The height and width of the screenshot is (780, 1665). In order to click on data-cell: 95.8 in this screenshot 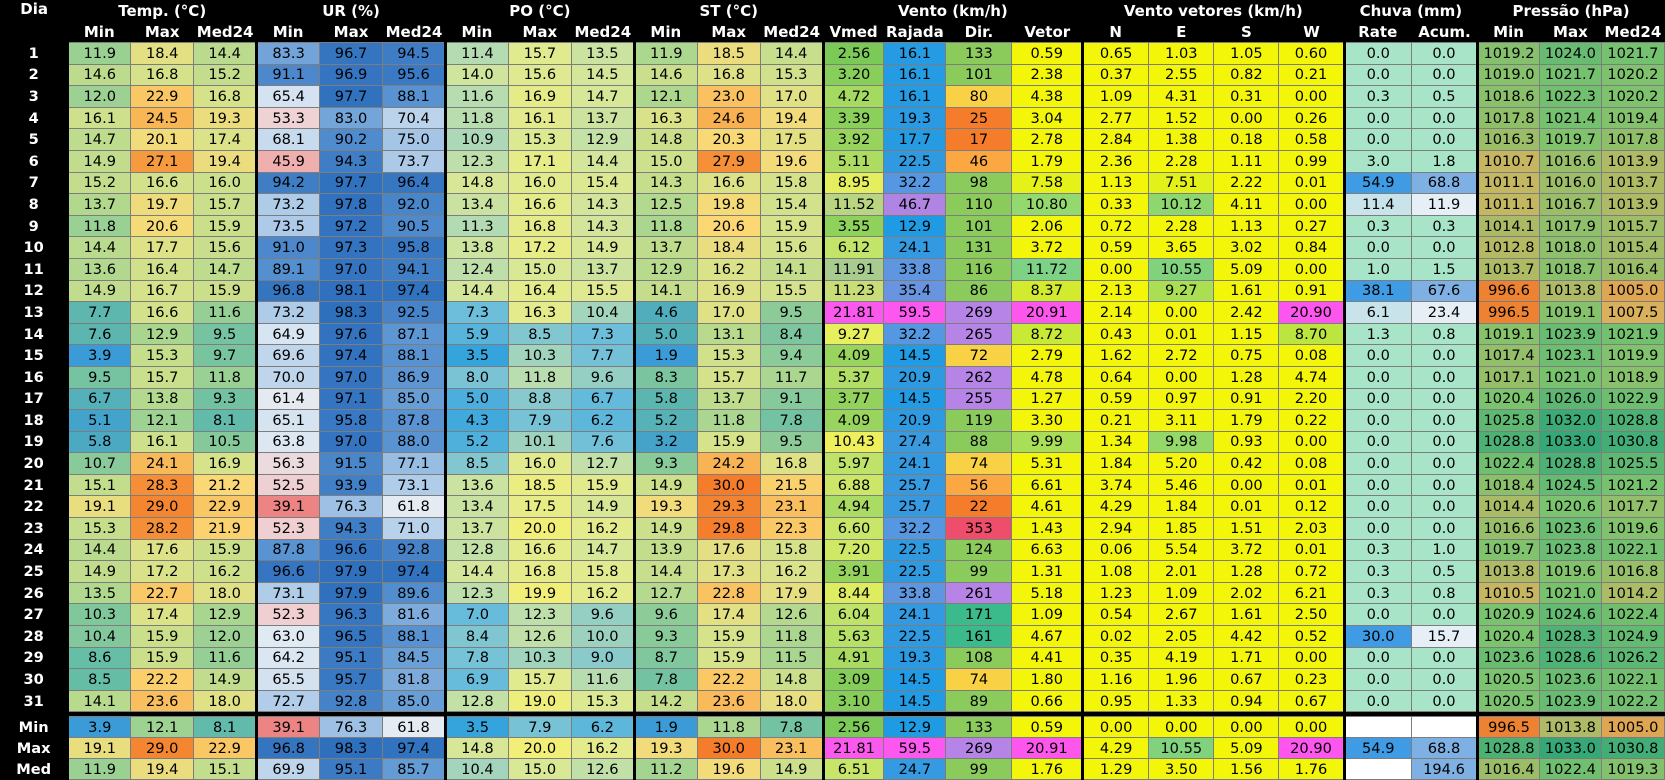, I will do `click(414, 247)`.